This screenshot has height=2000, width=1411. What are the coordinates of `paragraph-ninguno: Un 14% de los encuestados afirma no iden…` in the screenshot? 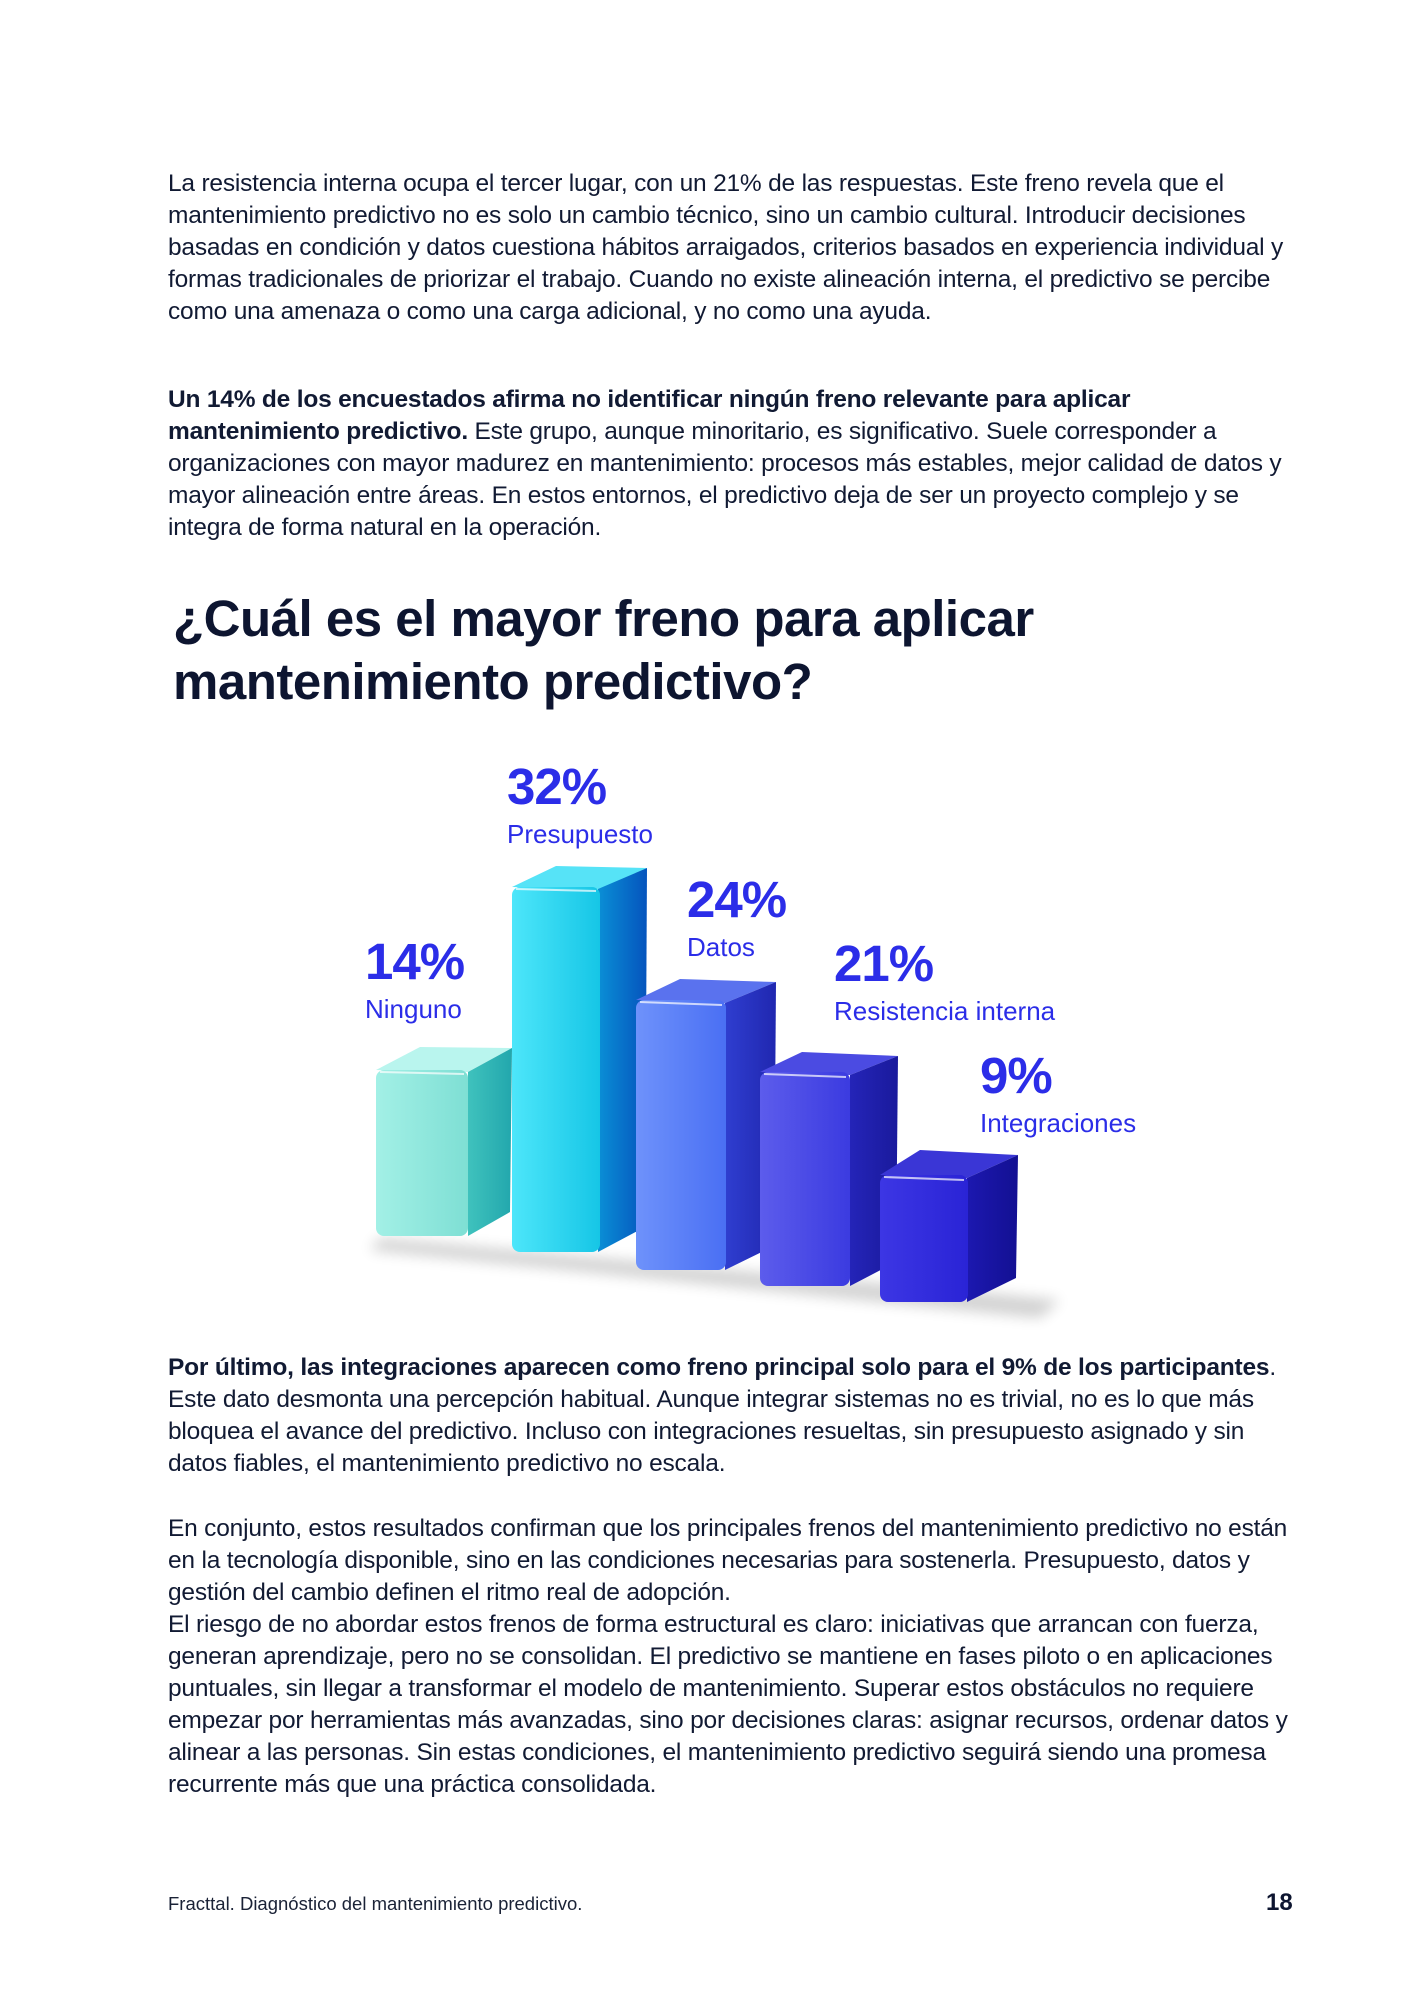 It's located at (728, 464).